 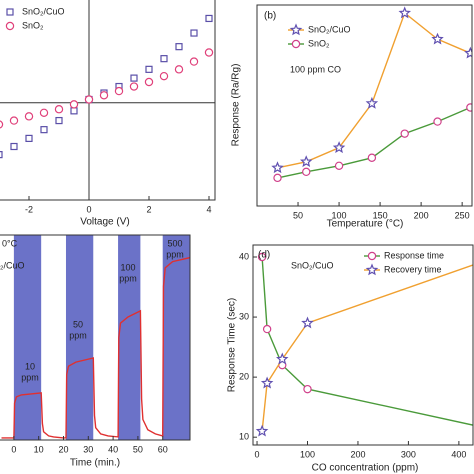 I want to click on pulse-label: 50, so click(x=78, y=324).